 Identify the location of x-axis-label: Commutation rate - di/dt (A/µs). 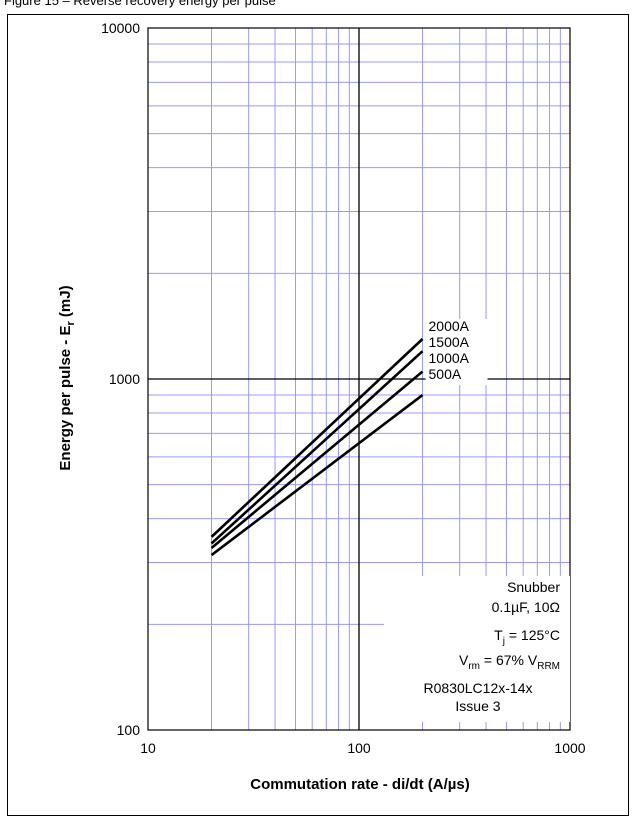
(359, 784).